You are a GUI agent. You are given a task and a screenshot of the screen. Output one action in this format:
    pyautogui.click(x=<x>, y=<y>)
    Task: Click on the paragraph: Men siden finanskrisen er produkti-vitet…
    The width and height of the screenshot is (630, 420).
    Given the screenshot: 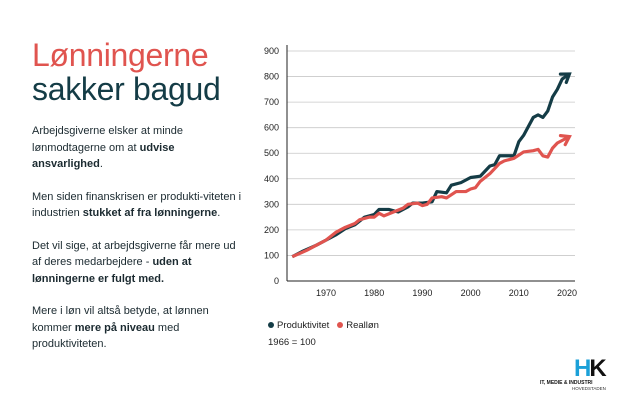 What is the action you would take?
    pyautogui.click(x=139, y=205)
    